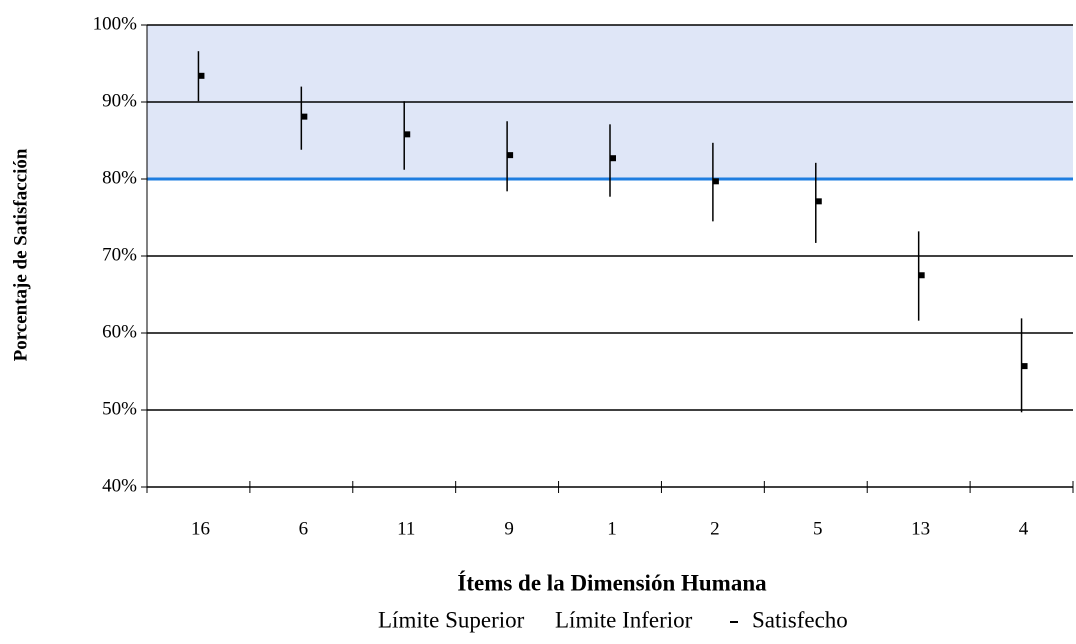  I want to click on x-tick-label: 9, so click(509, 528).